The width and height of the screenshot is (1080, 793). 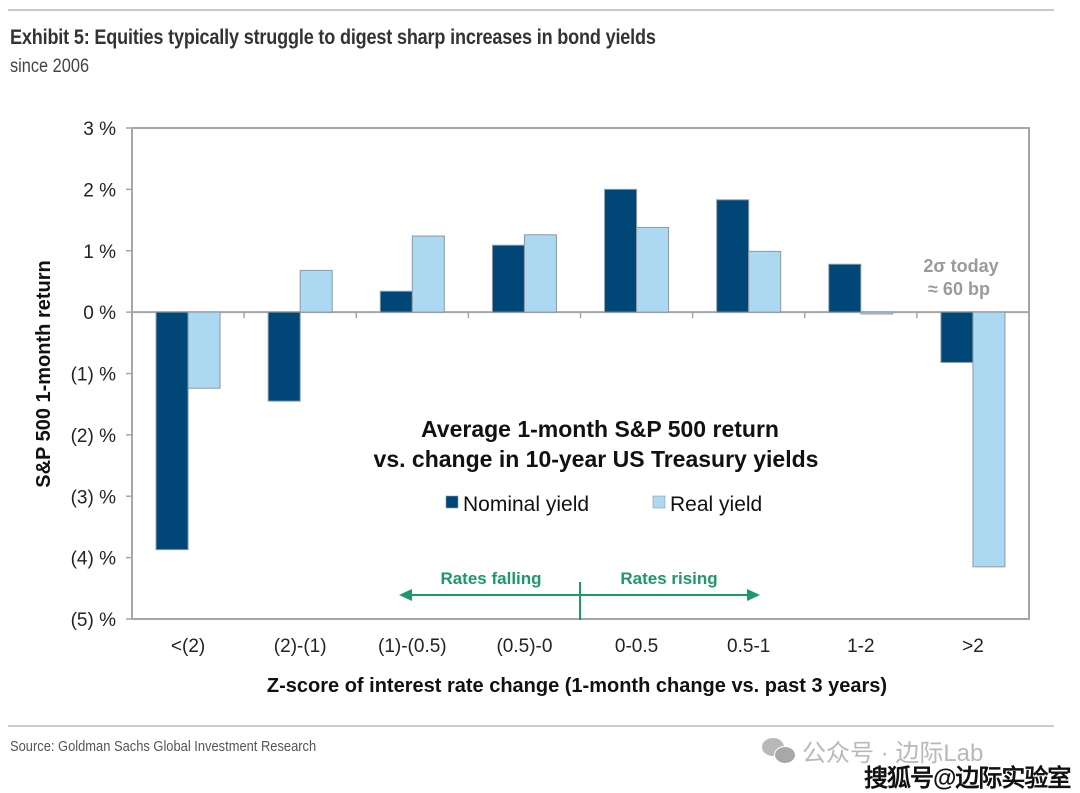 What do you see at coordinates (973, 646) in the screenshot?
I see `x-tick-label: >2` at bounding box center [973, 646].